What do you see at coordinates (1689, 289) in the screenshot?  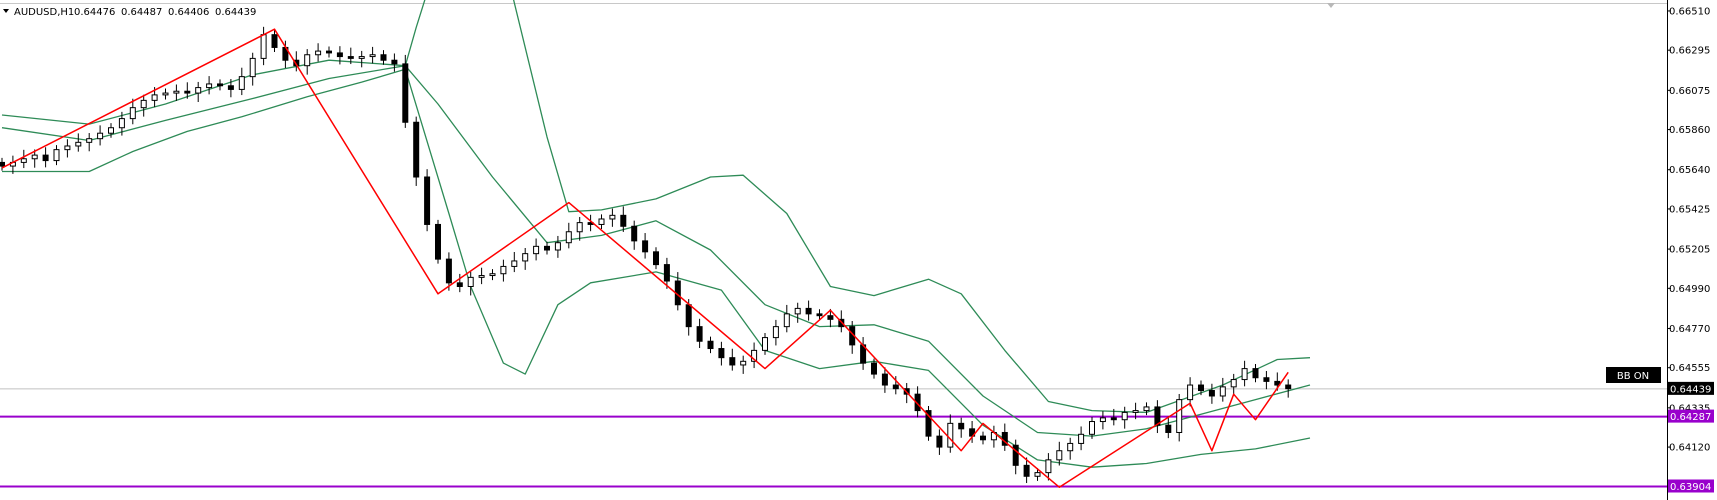 I see `y-tick-label: 0.64990` at bounding box center [1689, 289].